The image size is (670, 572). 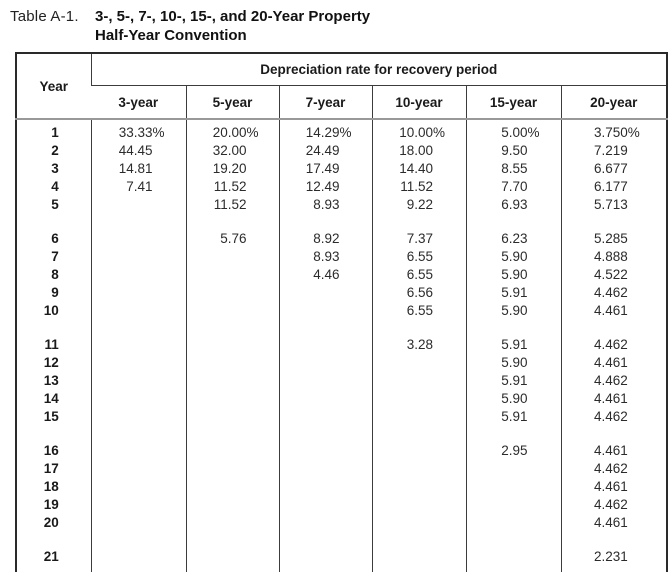 What do you see at coordinates (513, 451) in the screenshot?
I see `rate-cell: 2.95` at bounding box center [513, 451].